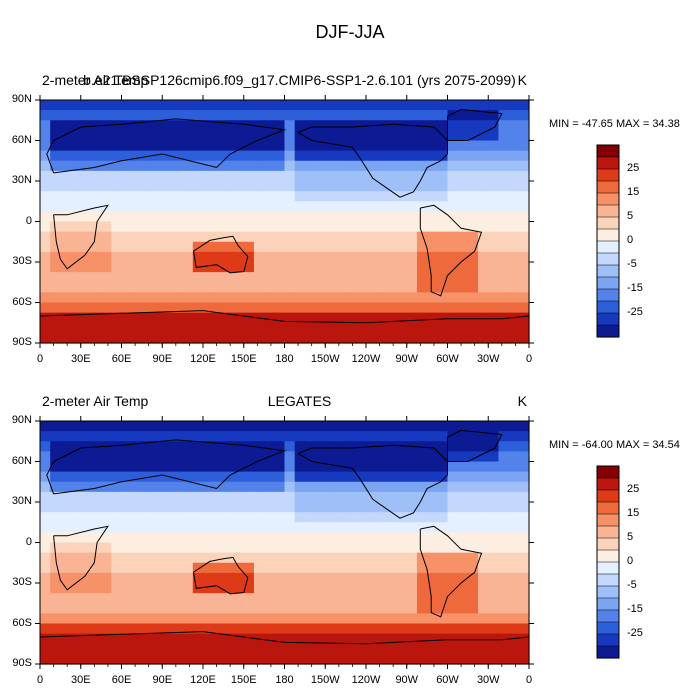  Describe the element at coordinates (608, 556) in the screenshot. I see `colorbar-swatch` at that location.